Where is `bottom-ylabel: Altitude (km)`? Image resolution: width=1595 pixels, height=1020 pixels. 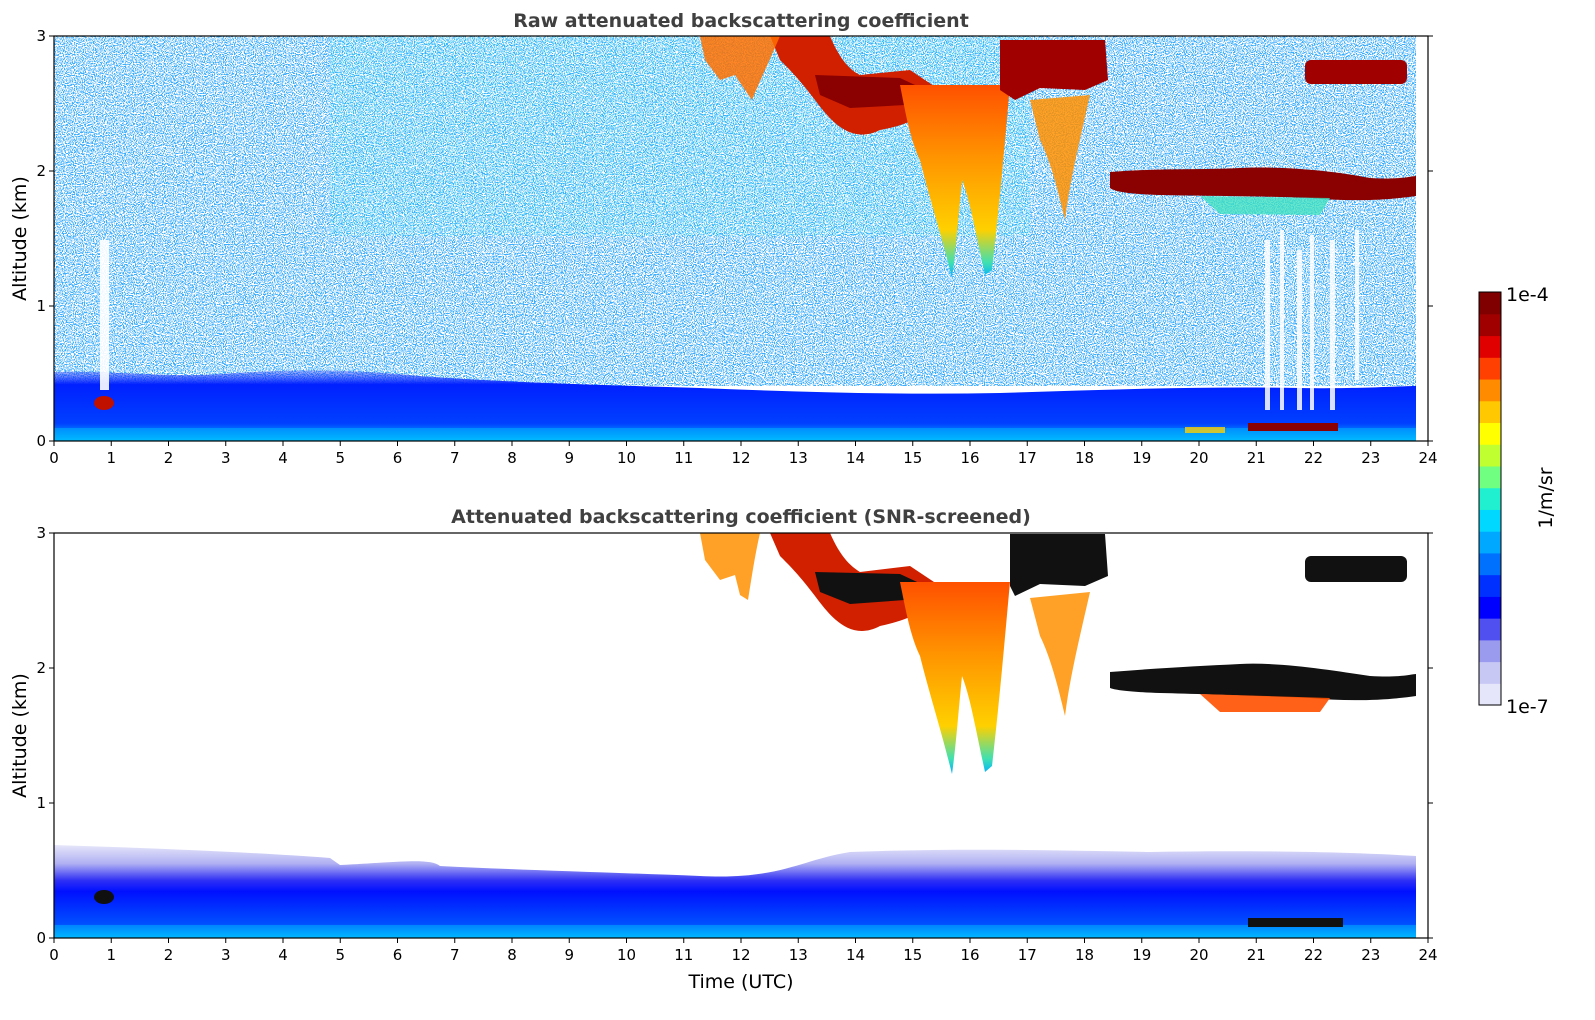
bottom-ylabel: Altitude (km) is located at coordinates (20, 735).